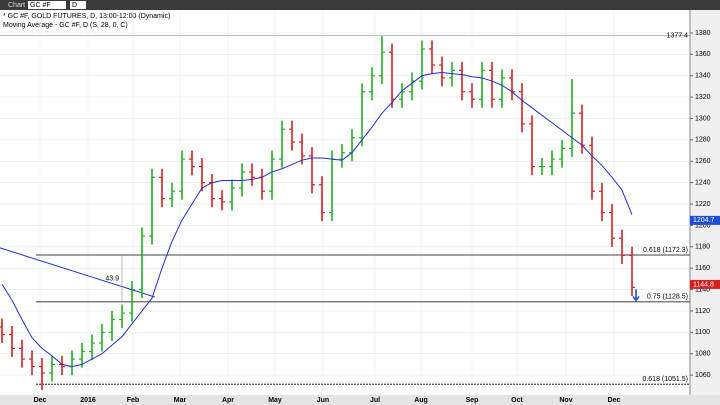 Image resolution: width=720 pixels, height=405 pixels. I want to click on y-tick-label: 1220, so click(703, 204).